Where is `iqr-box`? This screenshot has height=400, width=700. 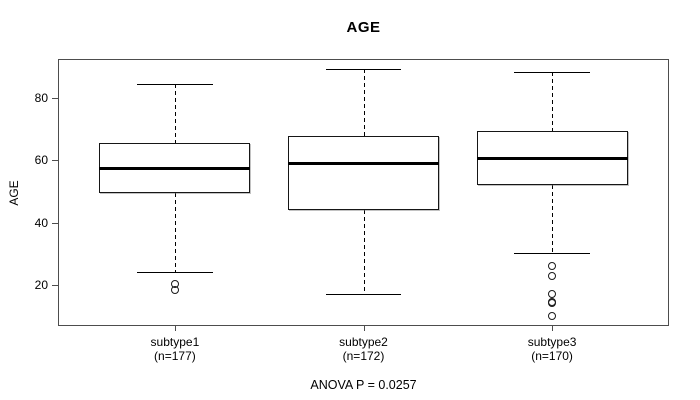
iqr-box is located at coordinates (363, 173).